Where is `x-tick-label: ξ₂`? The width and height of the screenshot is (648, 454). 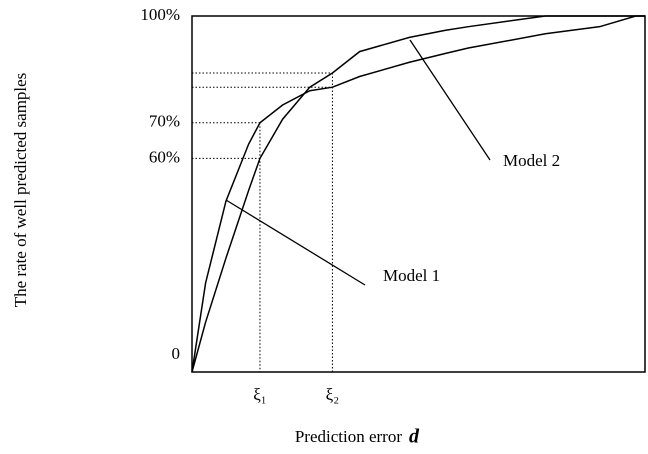 x-tick-label: ξ₂ is located at coordinates (333, 394).